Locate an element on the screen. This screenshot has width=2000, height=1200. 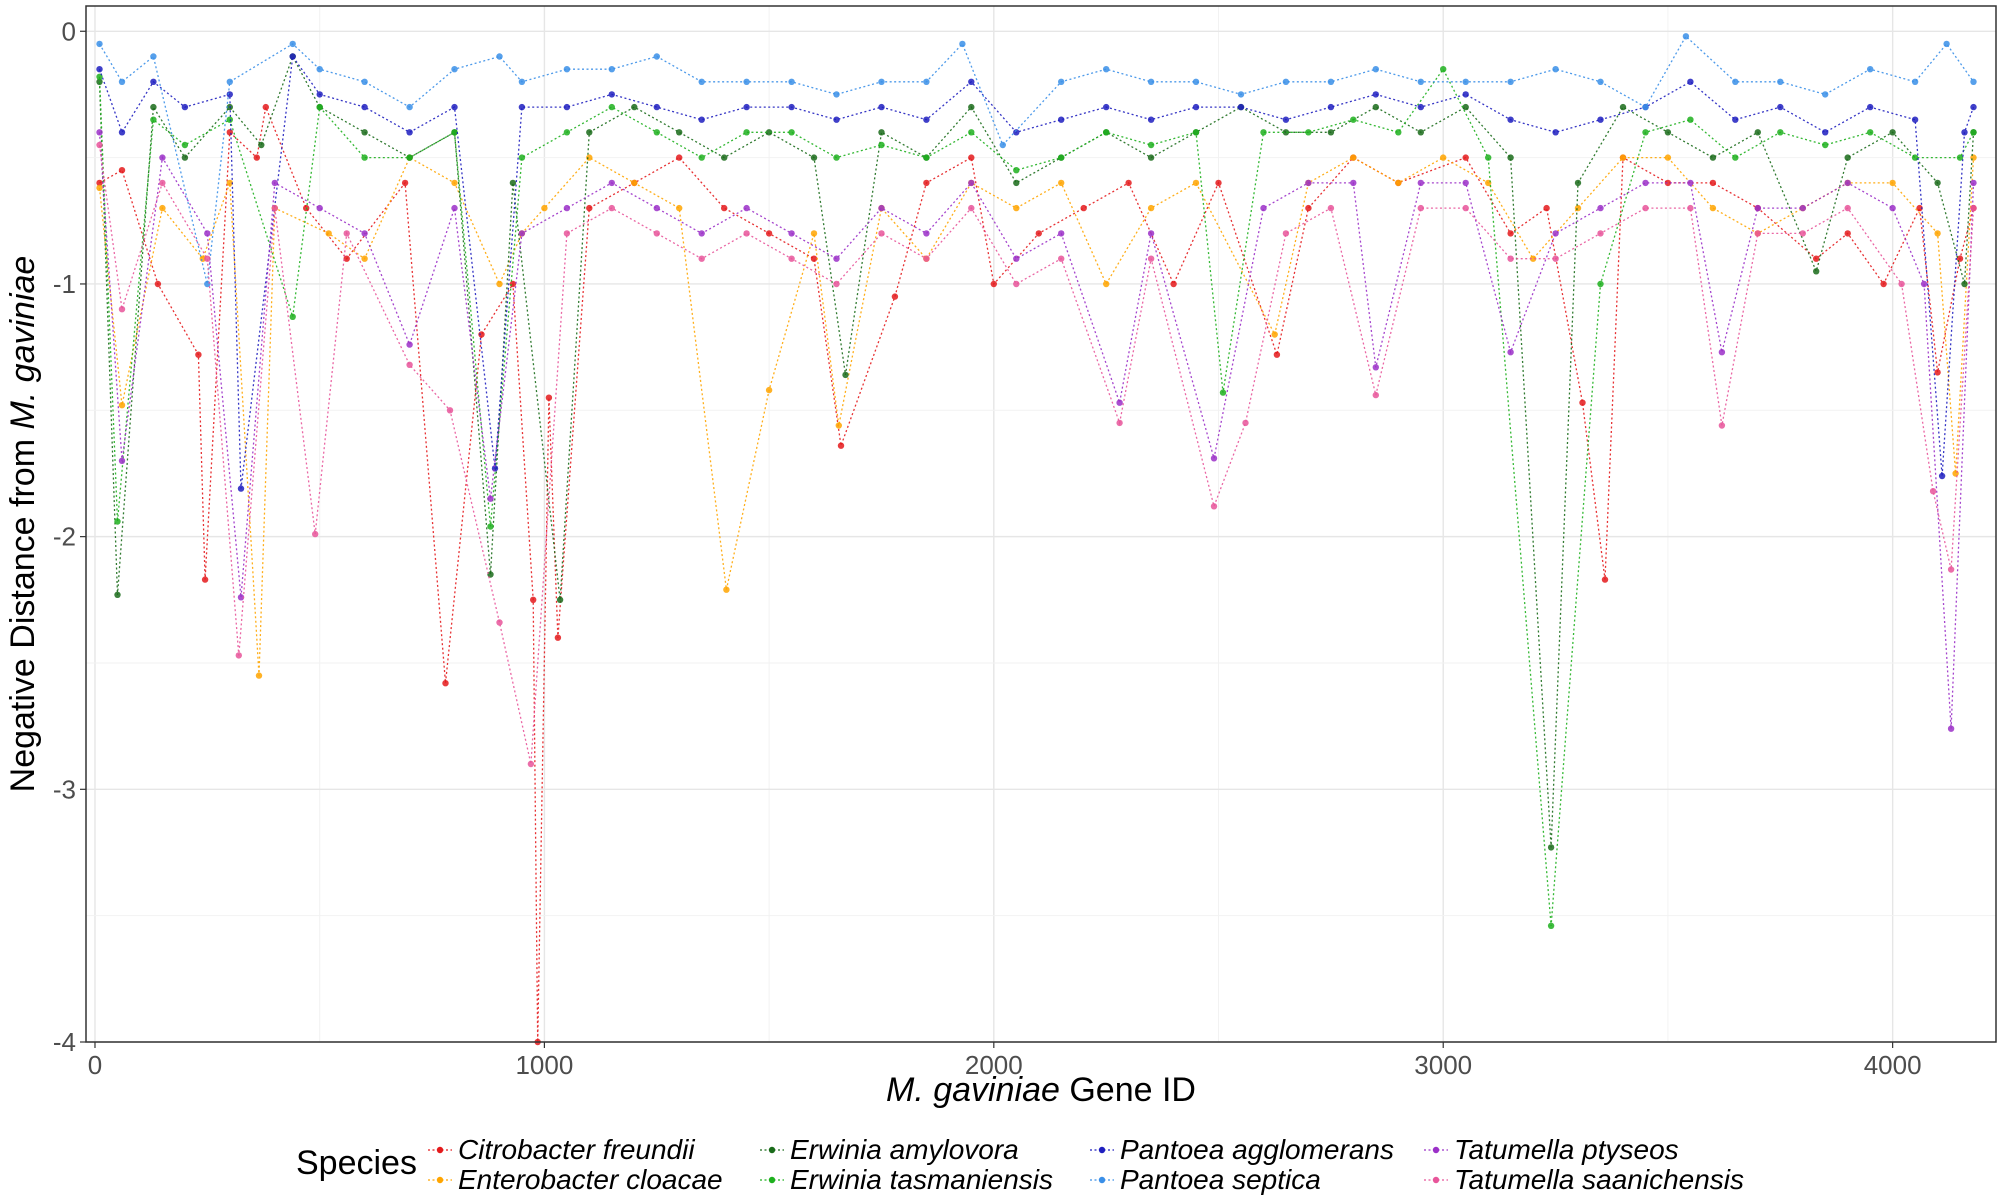
legend-label: Enterobacter cloacae is located at coordinates (590, 1179).